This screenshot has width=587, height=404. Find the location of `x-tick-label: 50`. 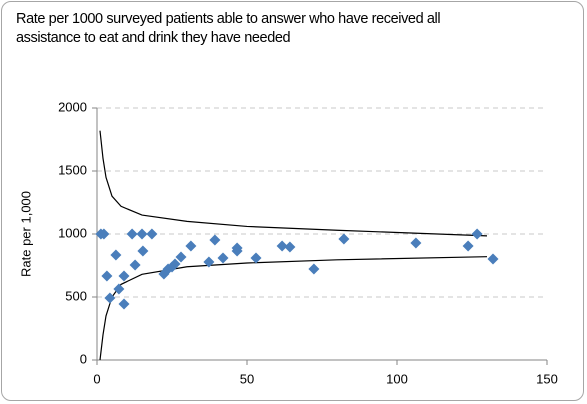

x-tick-label: 50 is located at coordinates (247, 378).